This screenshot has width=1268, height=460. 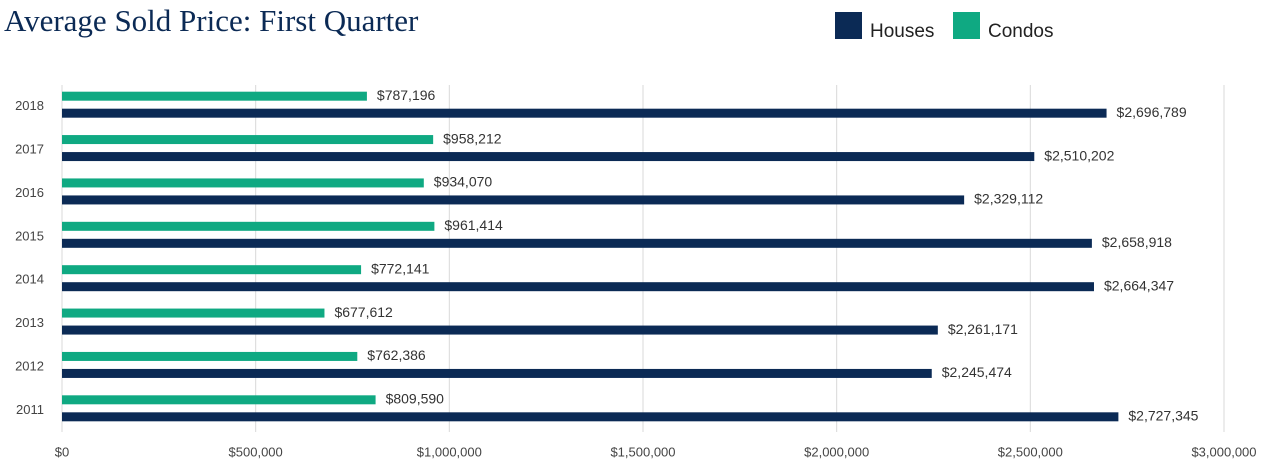 What do you see at coordinates (977, 372) in the screenshot?
I see `data-label: $2,245,474` at bounding box center [977, 372].